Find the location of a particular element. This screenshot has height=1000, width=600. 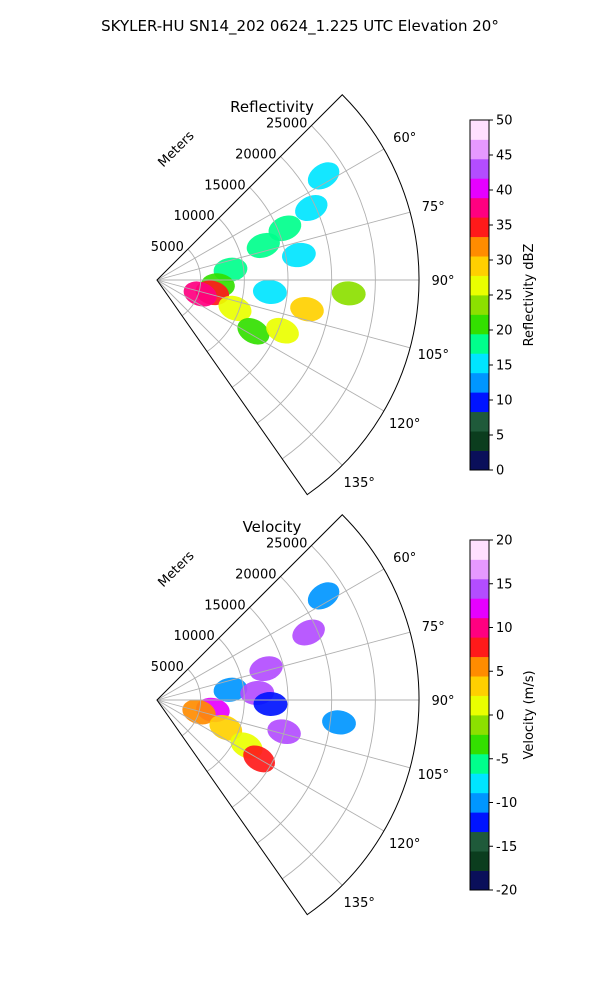

colorbar-tick-label: 40 is located at coordinates (504, 191).